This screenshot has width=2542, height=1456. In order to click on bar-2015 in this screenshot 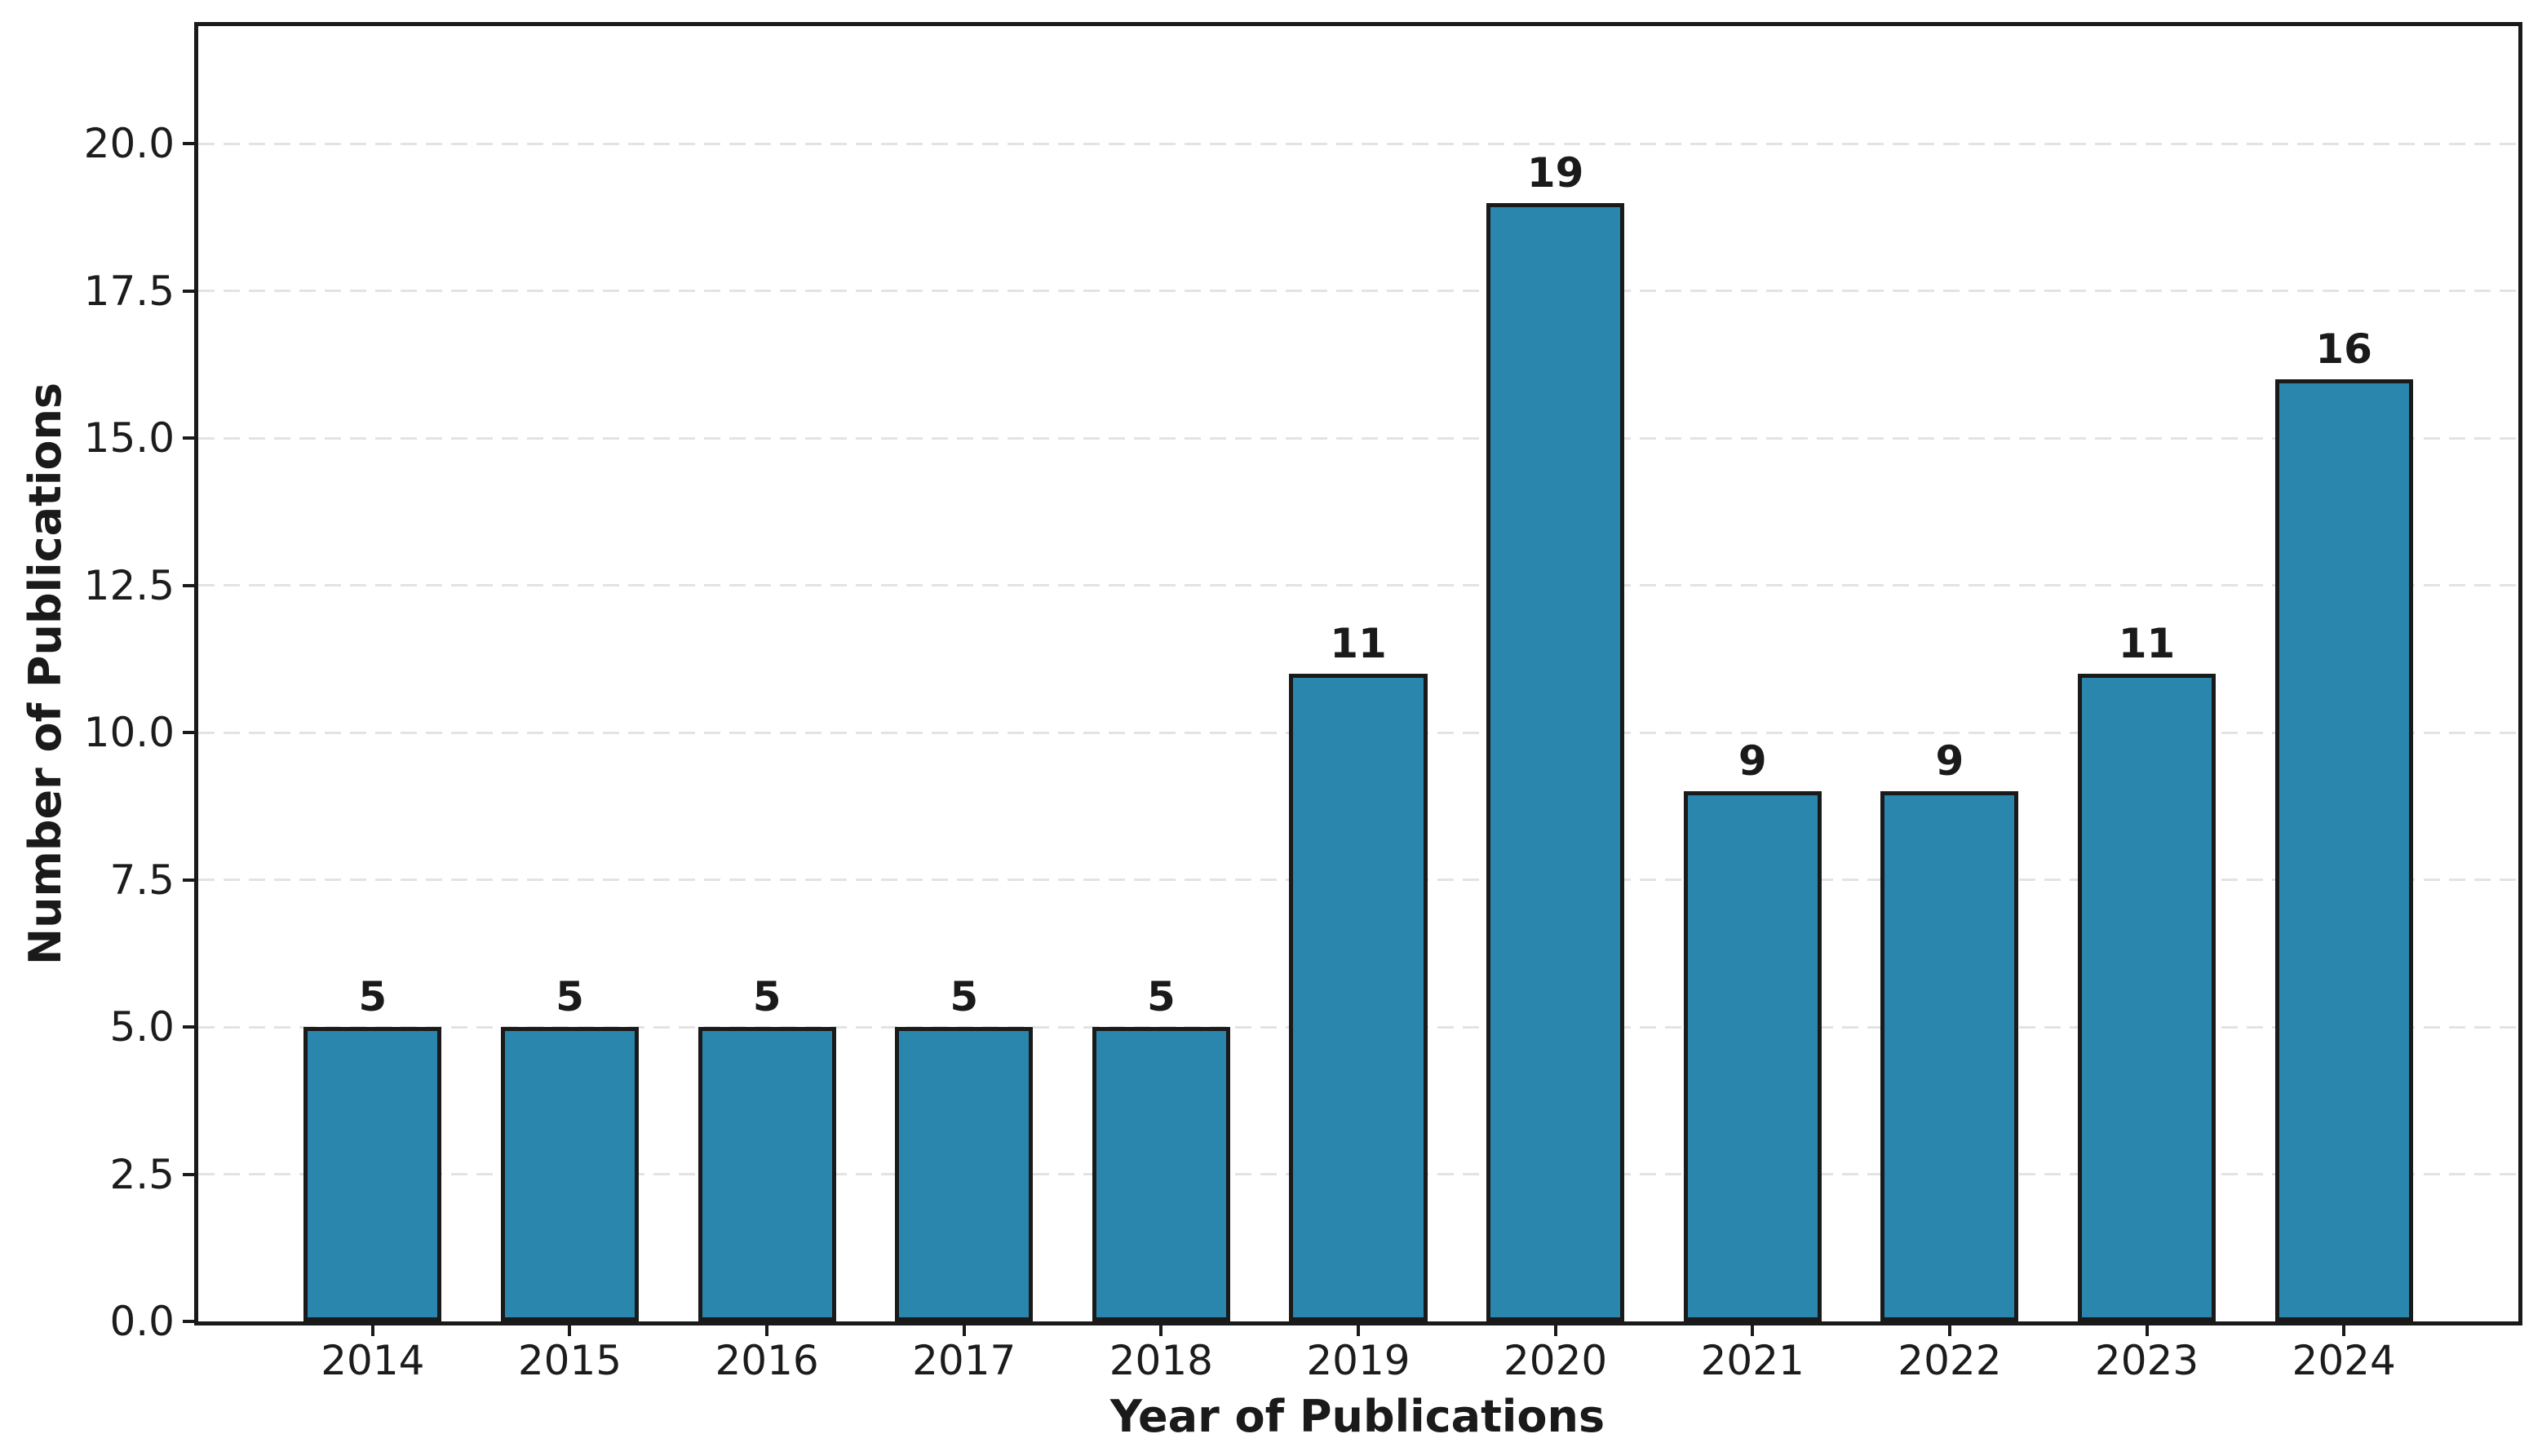, I will do `click(570, 1174)`.